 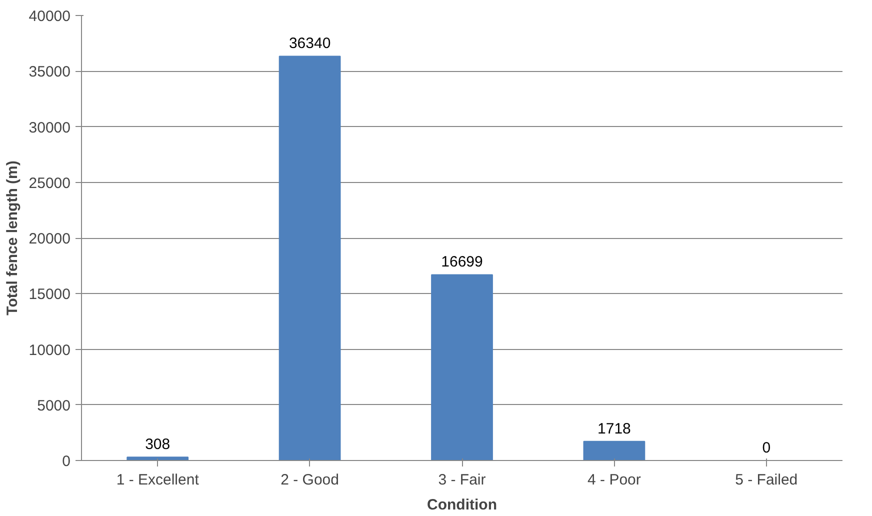 What do you see at coordinates (462, 505) in the screenshot?
I see `x-axis-title: Condition` at bounding box center [462, 505].